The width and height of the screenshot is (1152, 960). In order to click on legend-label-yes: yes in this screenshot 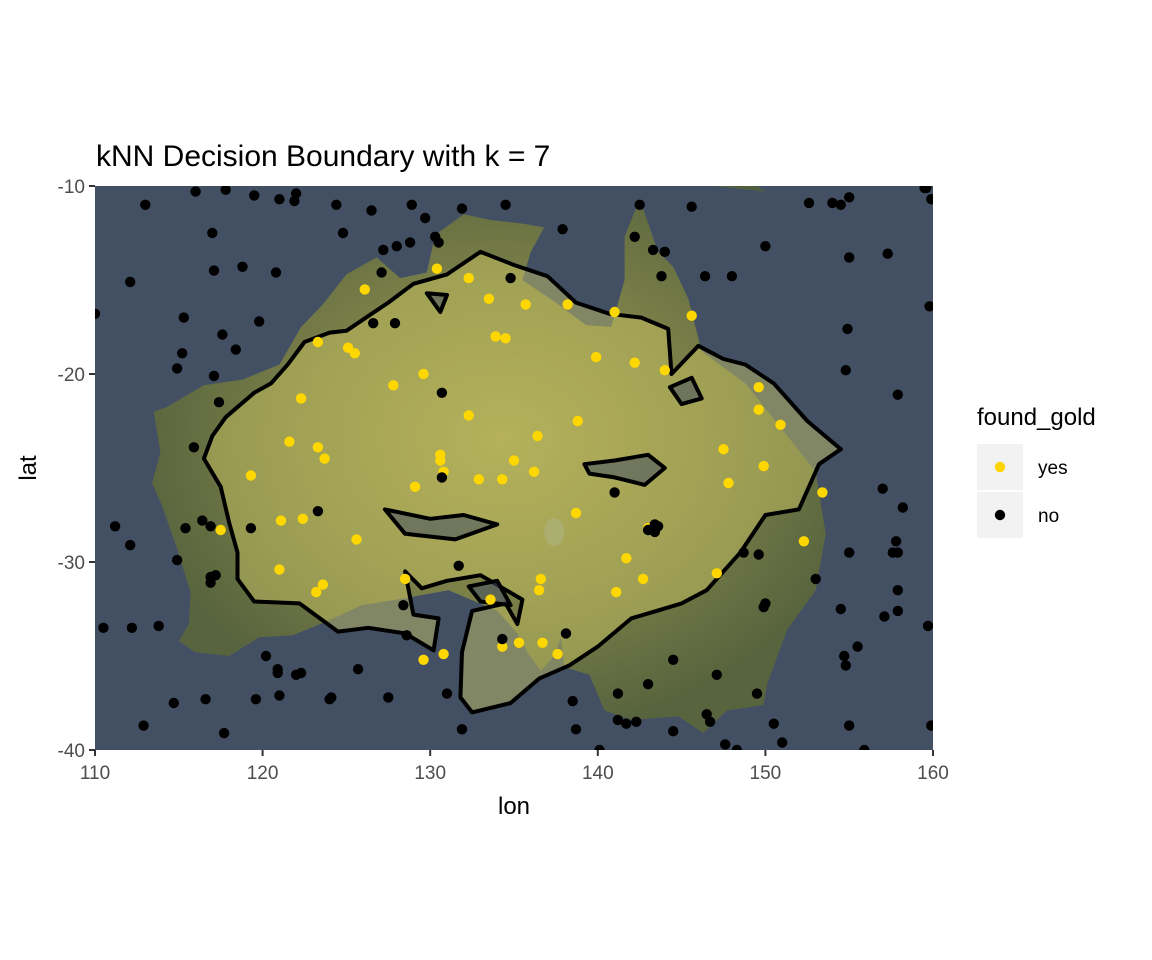, I will do `click(1053, 468)`.